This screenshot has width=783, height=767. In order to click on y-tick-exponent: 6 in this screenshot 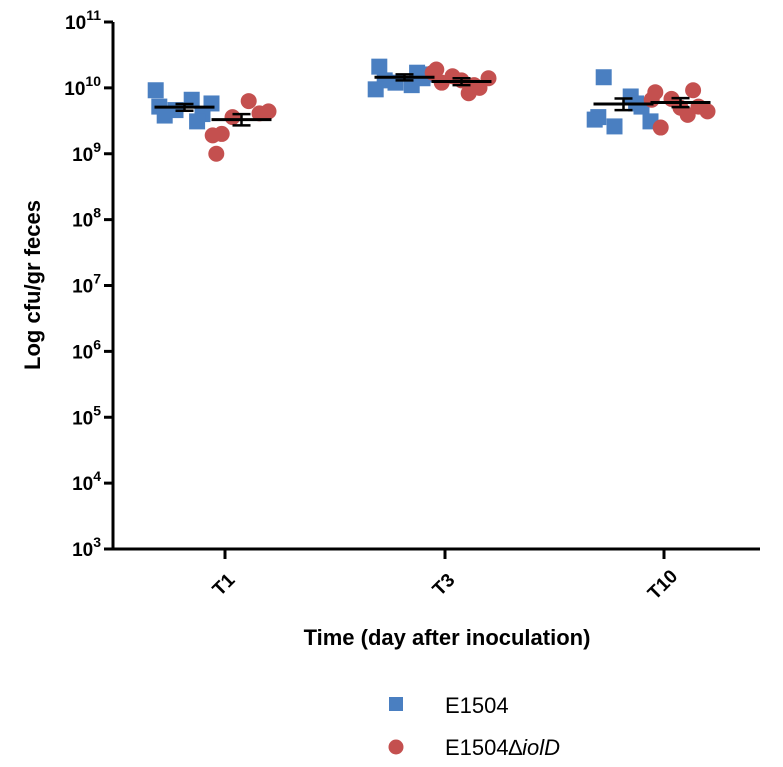, I will do `click(97, 344)`.